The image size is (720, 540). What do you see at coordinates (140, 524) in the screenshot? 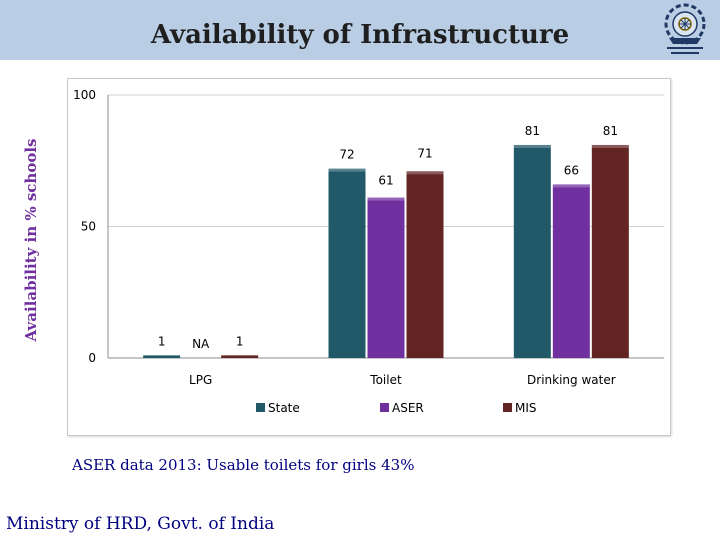
I see `footer-text: Ministry of HRD, Govt. of India` at bounding box center [140, 524].